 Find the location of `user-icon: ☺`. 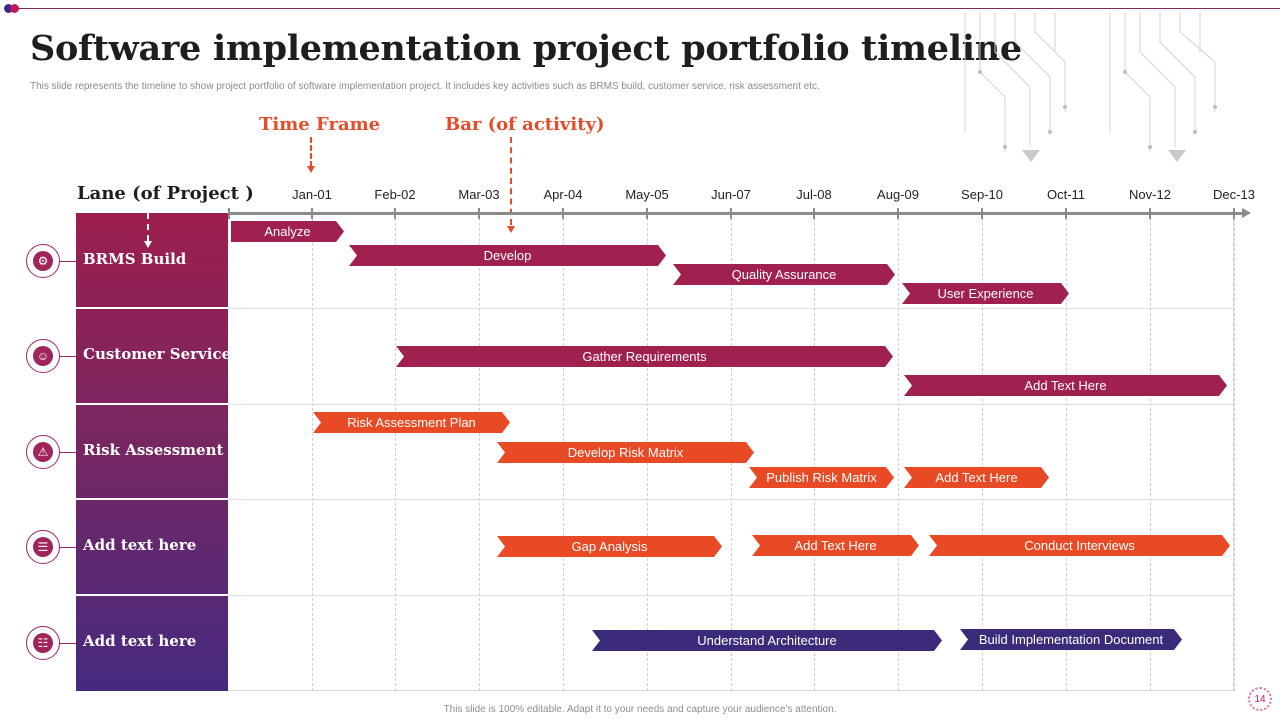

user-icon: ☺ is located at coordinates (43, 355).